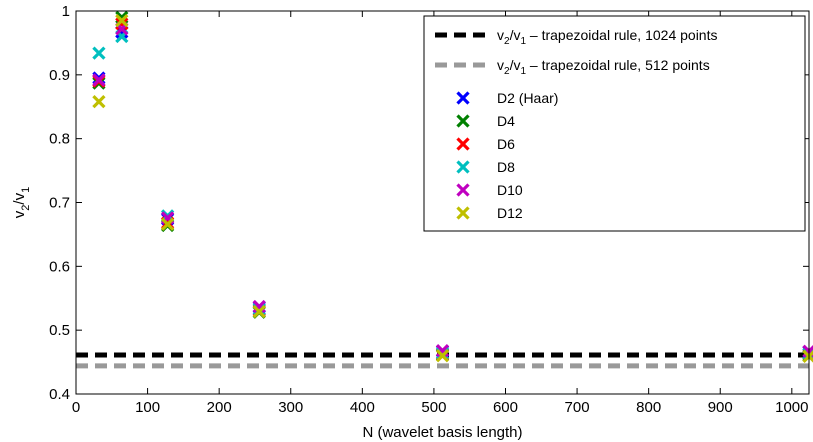 This screenshot has height=442, width=813. What do you see at coordinates (506, 121) in the screenshot?
I see `legend-label: D4` at bounding box center [506, 121].